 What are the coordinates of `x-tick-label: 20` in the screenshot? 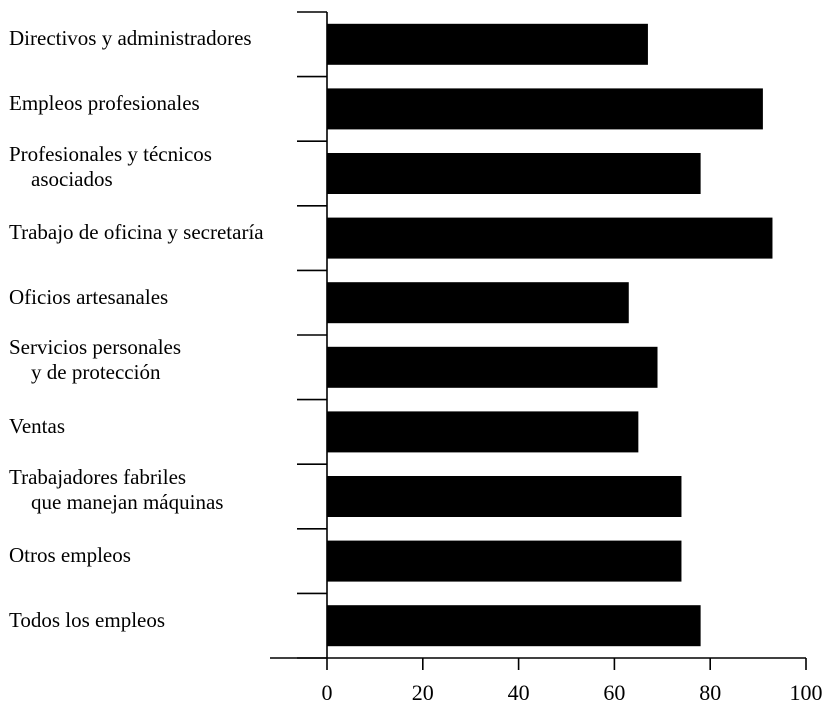 It's located at (422, 692).